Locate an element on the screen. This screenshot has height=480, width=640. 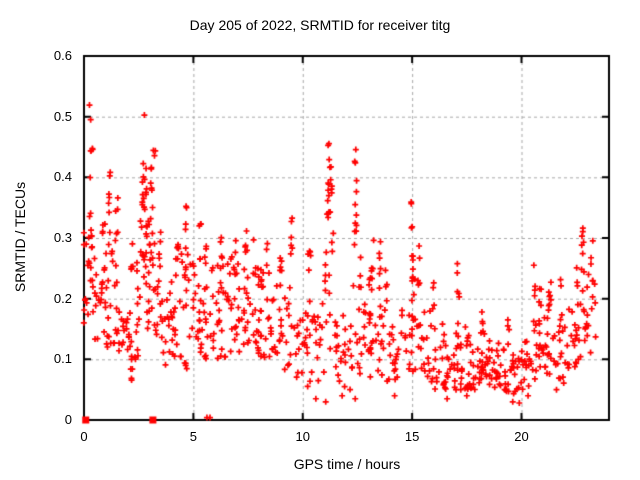
y-tick-label: 0.5 is located at coordinates (62, 116).